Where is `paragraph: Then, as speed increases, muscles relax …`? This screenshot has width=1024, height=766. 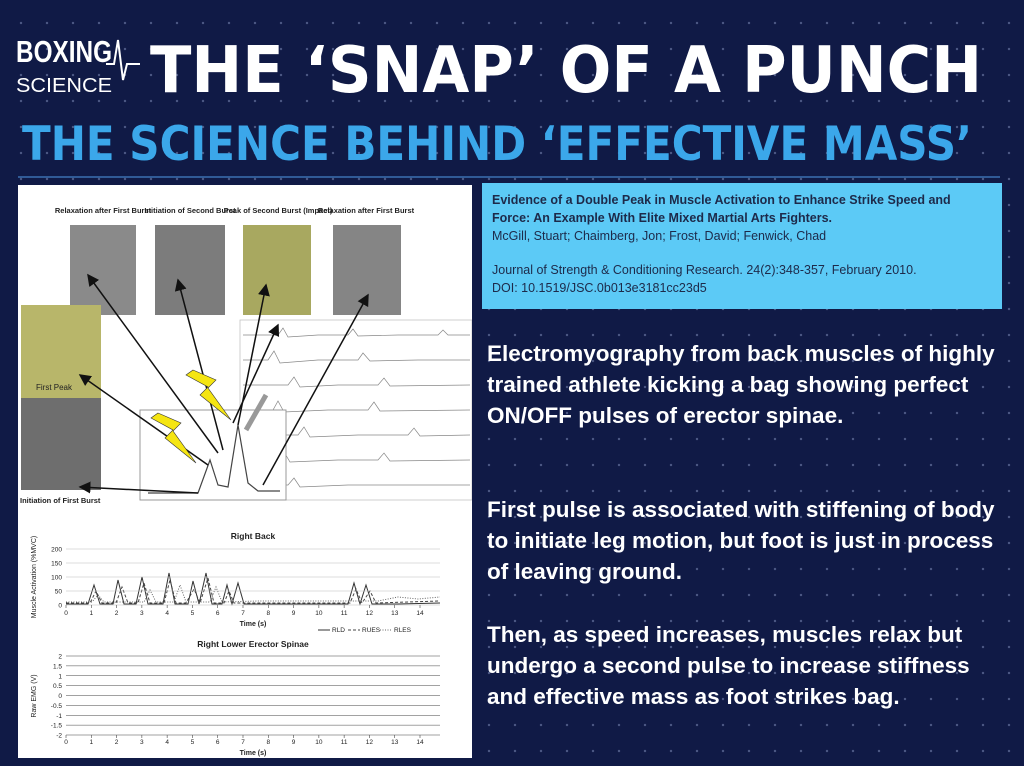 paragraph: Then, as speed increases, muscles relax … is located at coordinates (728, 665).